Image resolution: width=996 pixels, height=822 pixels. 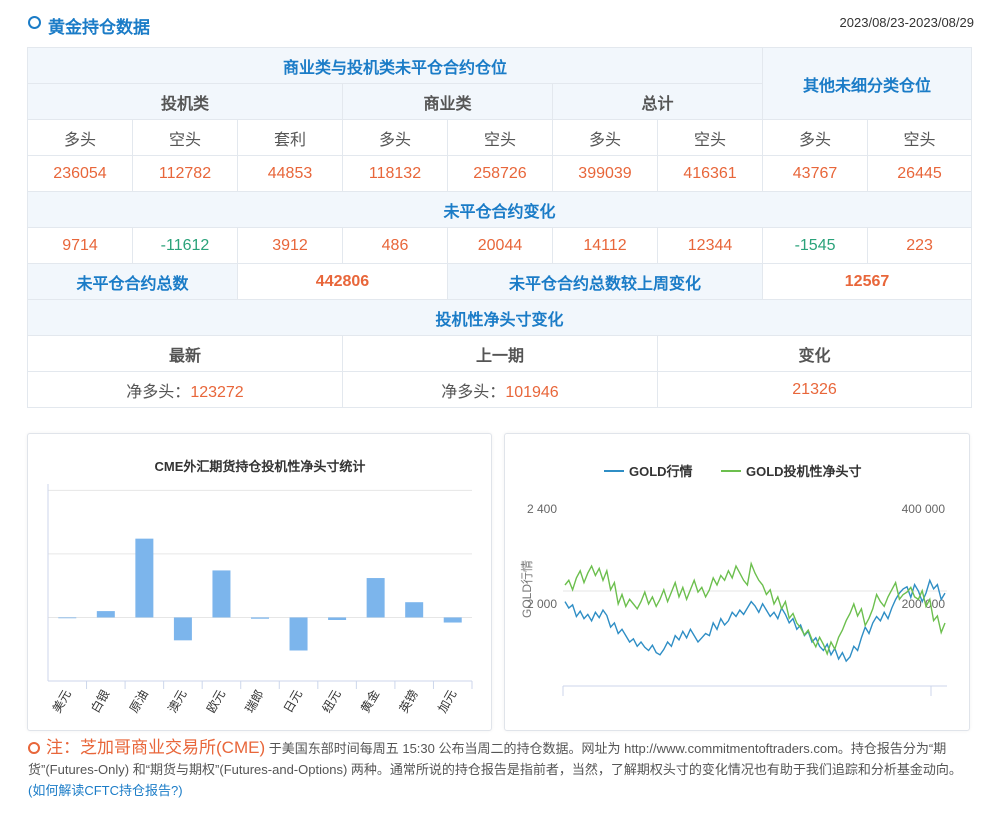 I want to click on pos-spec-spread: 44853, so click(x=290, y=173).